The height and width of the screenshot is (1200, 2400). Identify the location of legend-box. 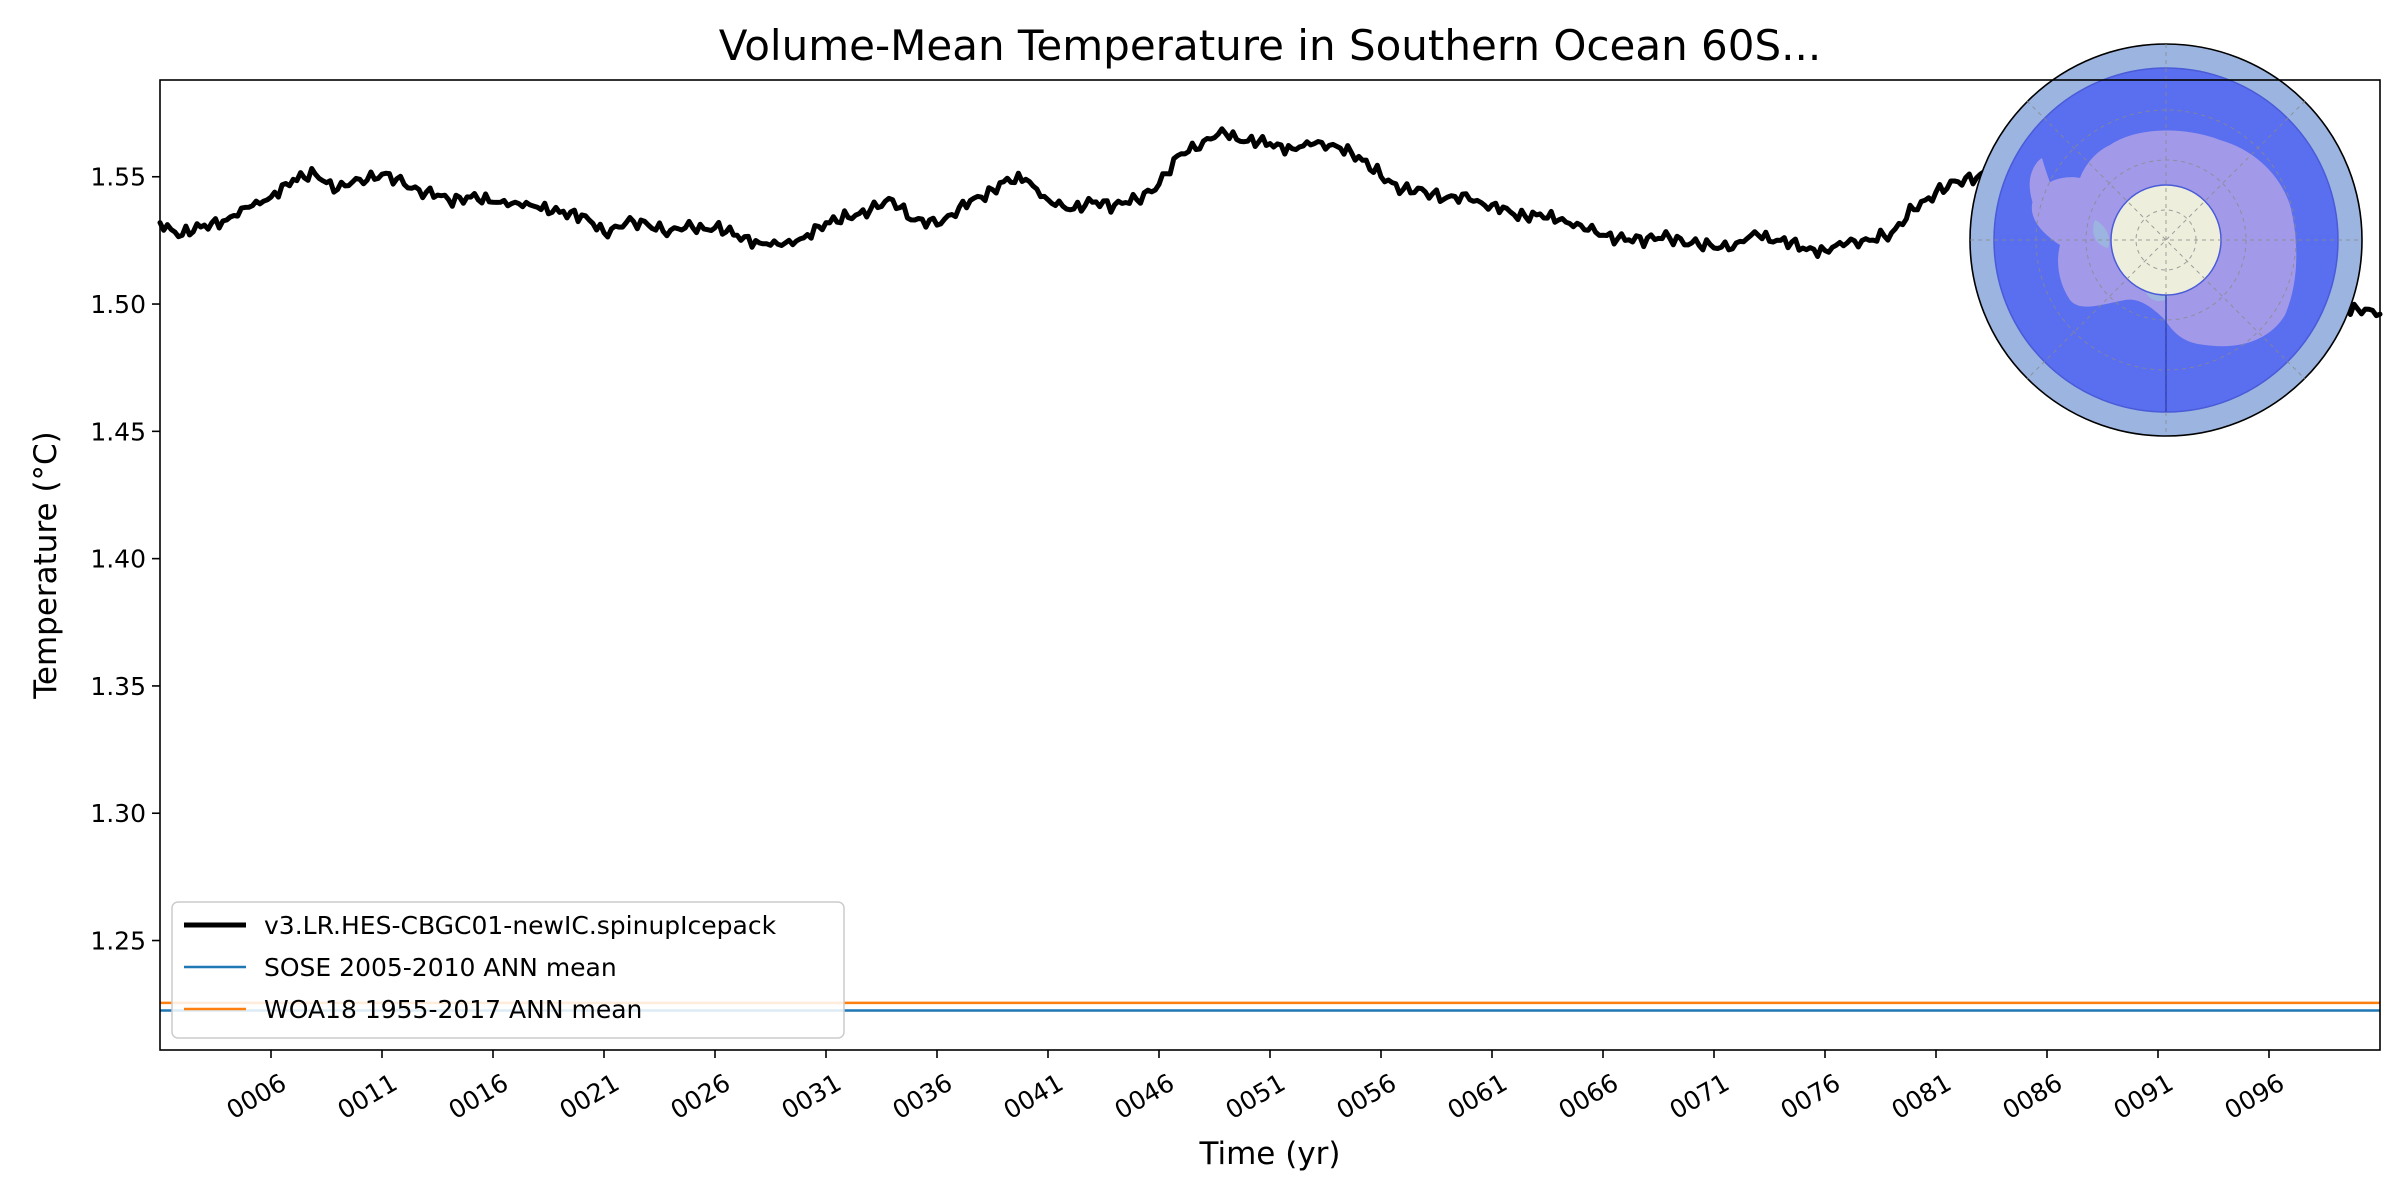
(508, 970).